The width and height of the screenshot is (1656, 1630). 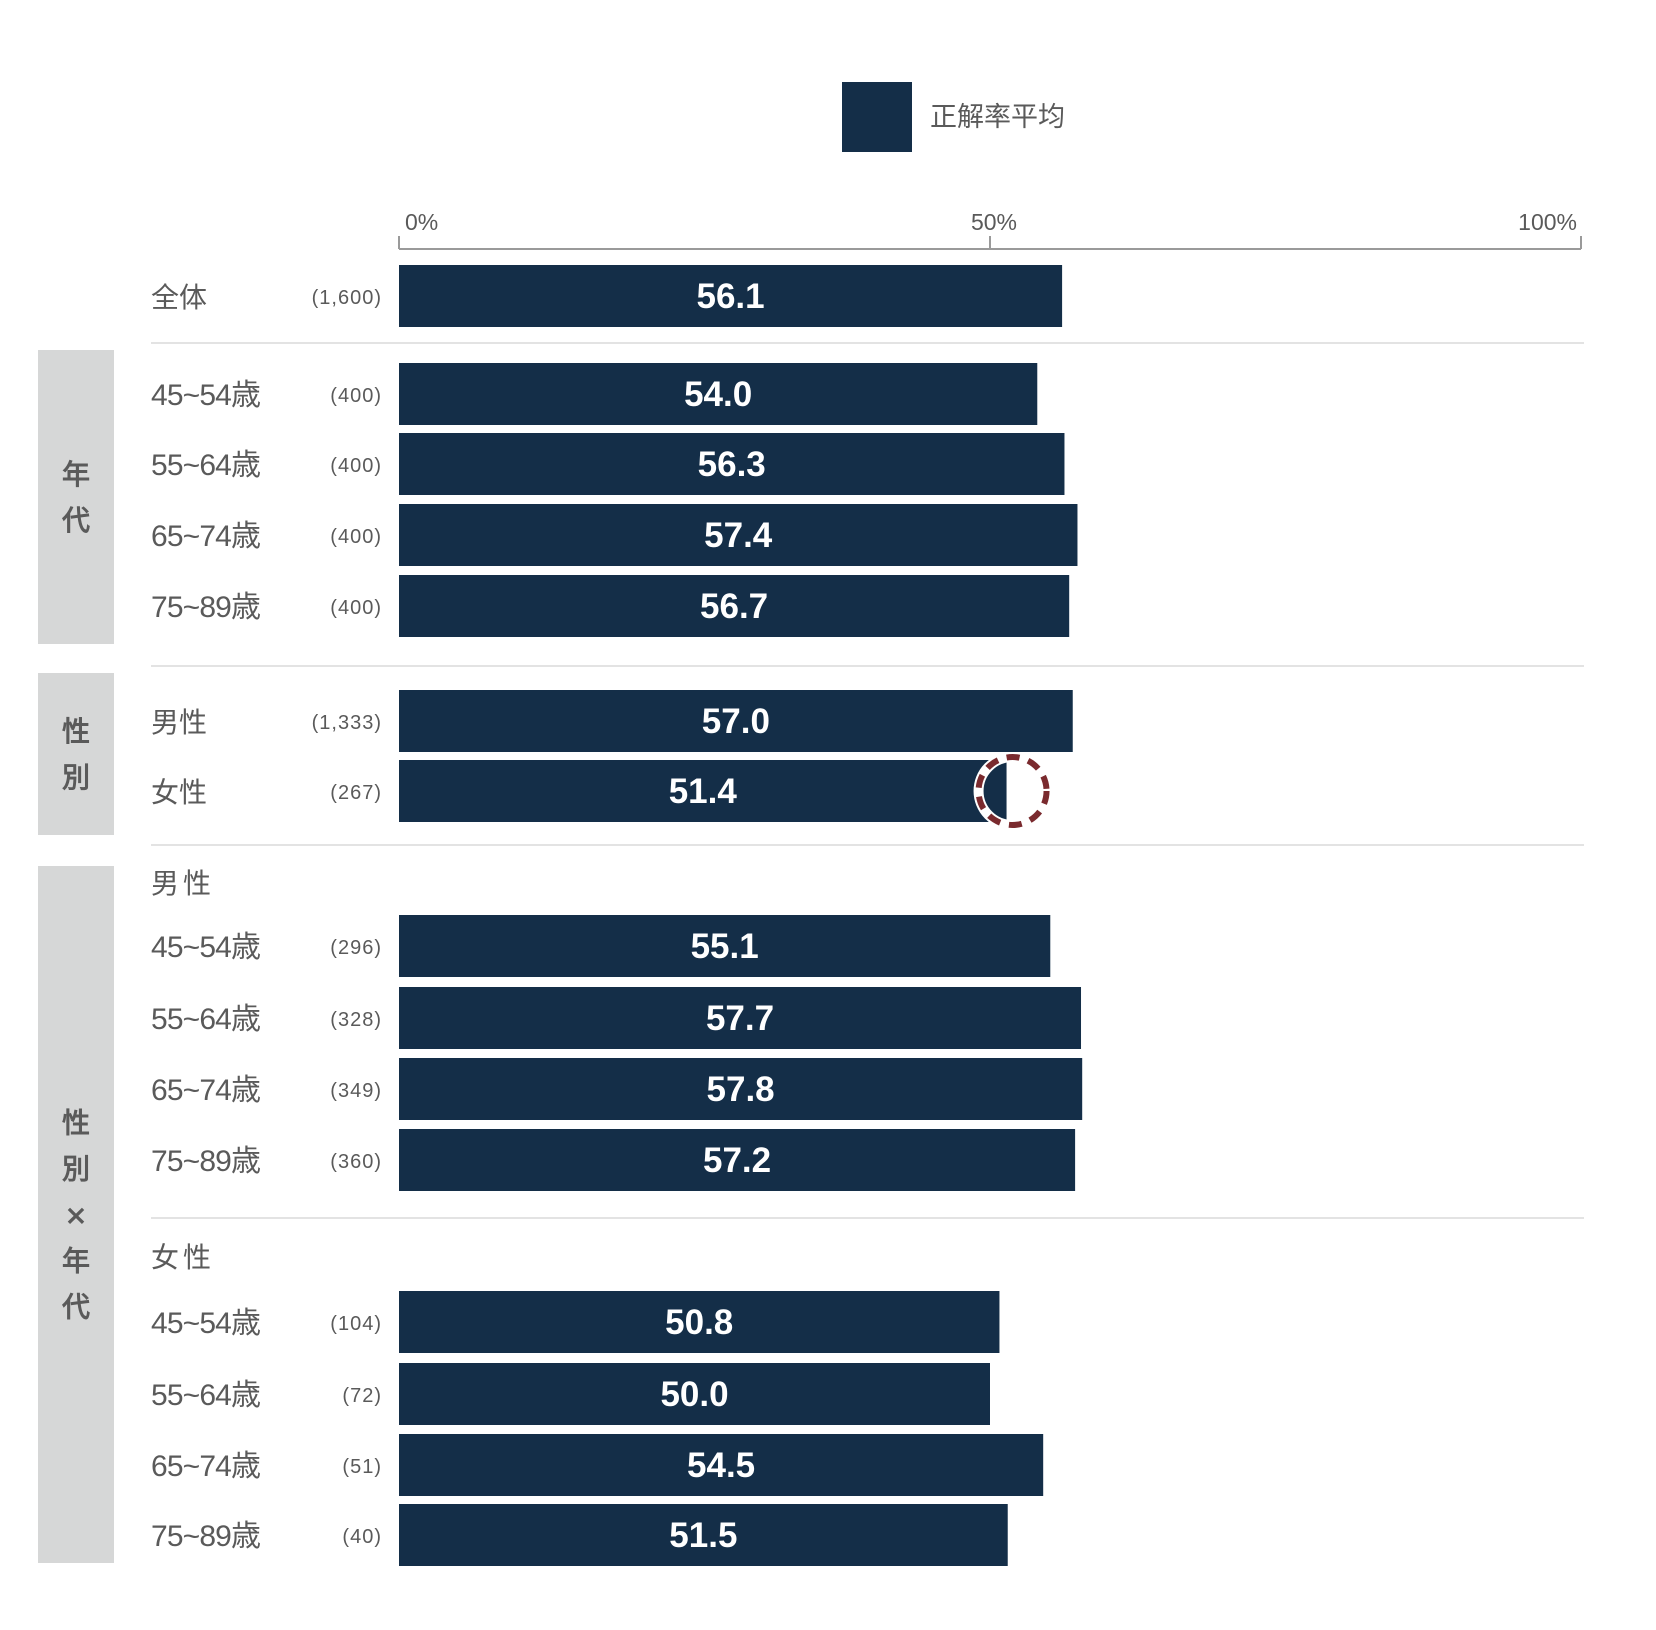 I want to click on data-label: 57.4, so click(x=738, y=535).